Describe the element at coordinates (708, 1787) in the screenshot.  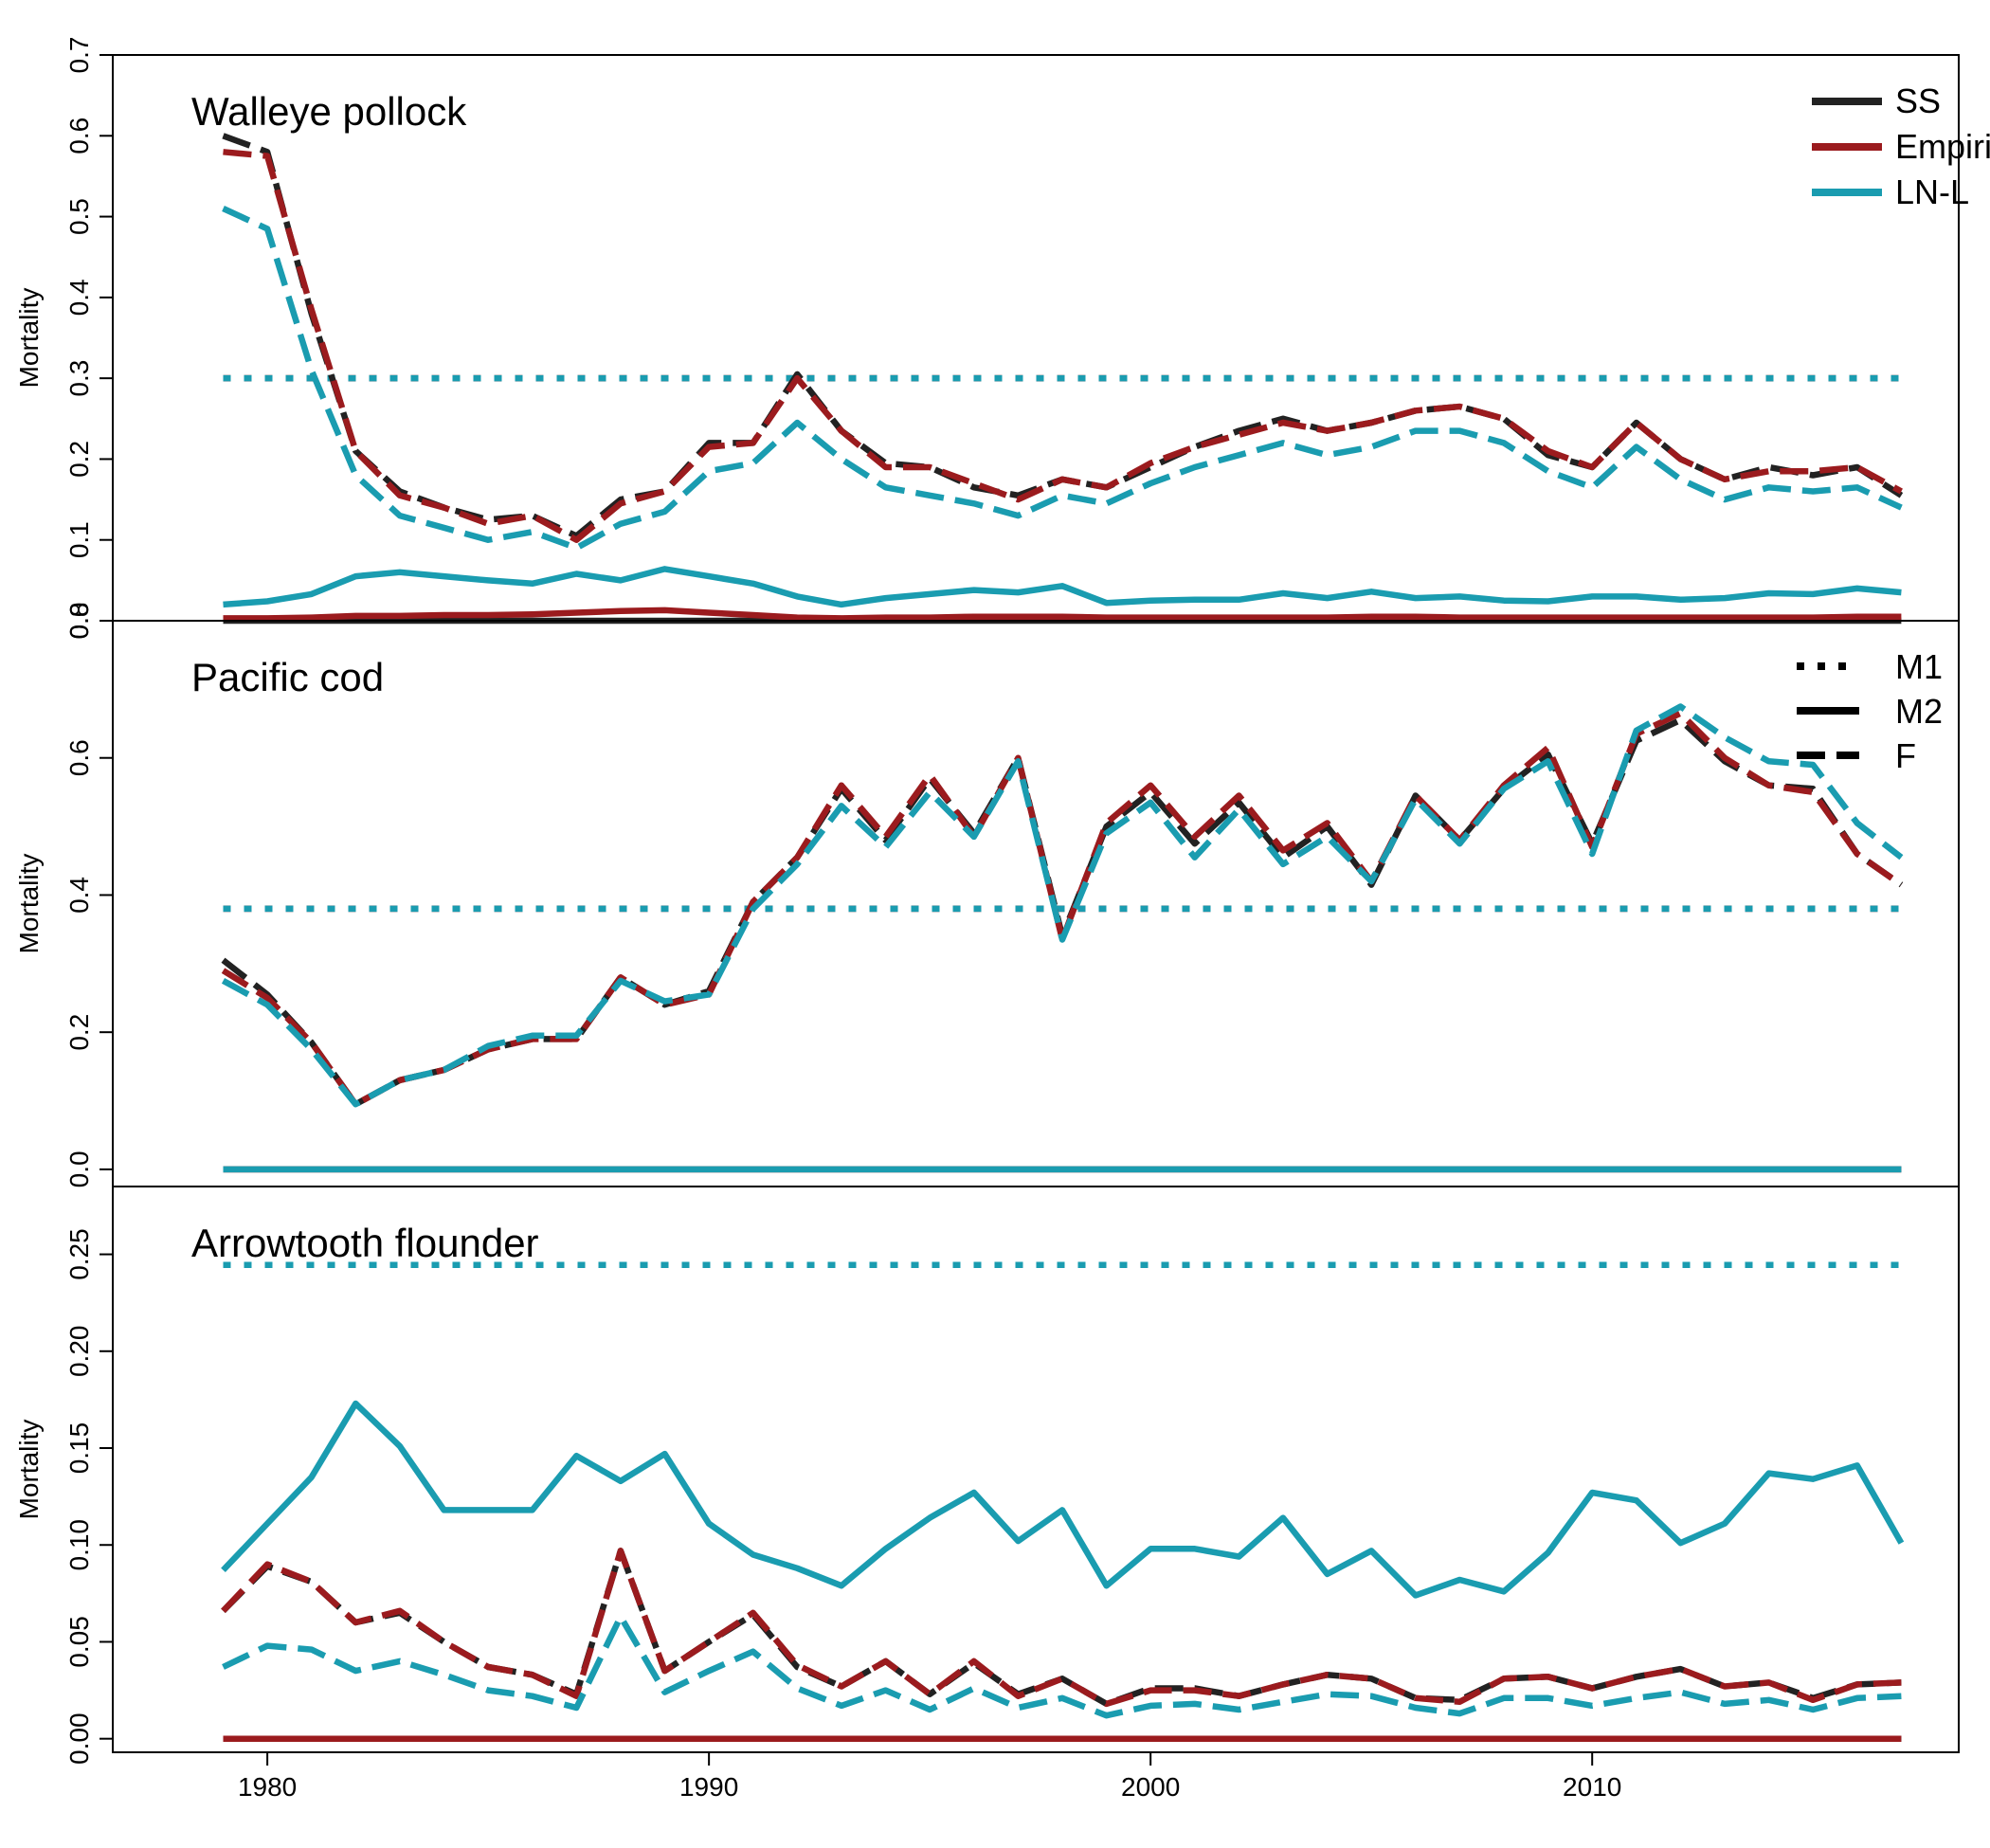
I see `x-tick-label: 1990` at that location.